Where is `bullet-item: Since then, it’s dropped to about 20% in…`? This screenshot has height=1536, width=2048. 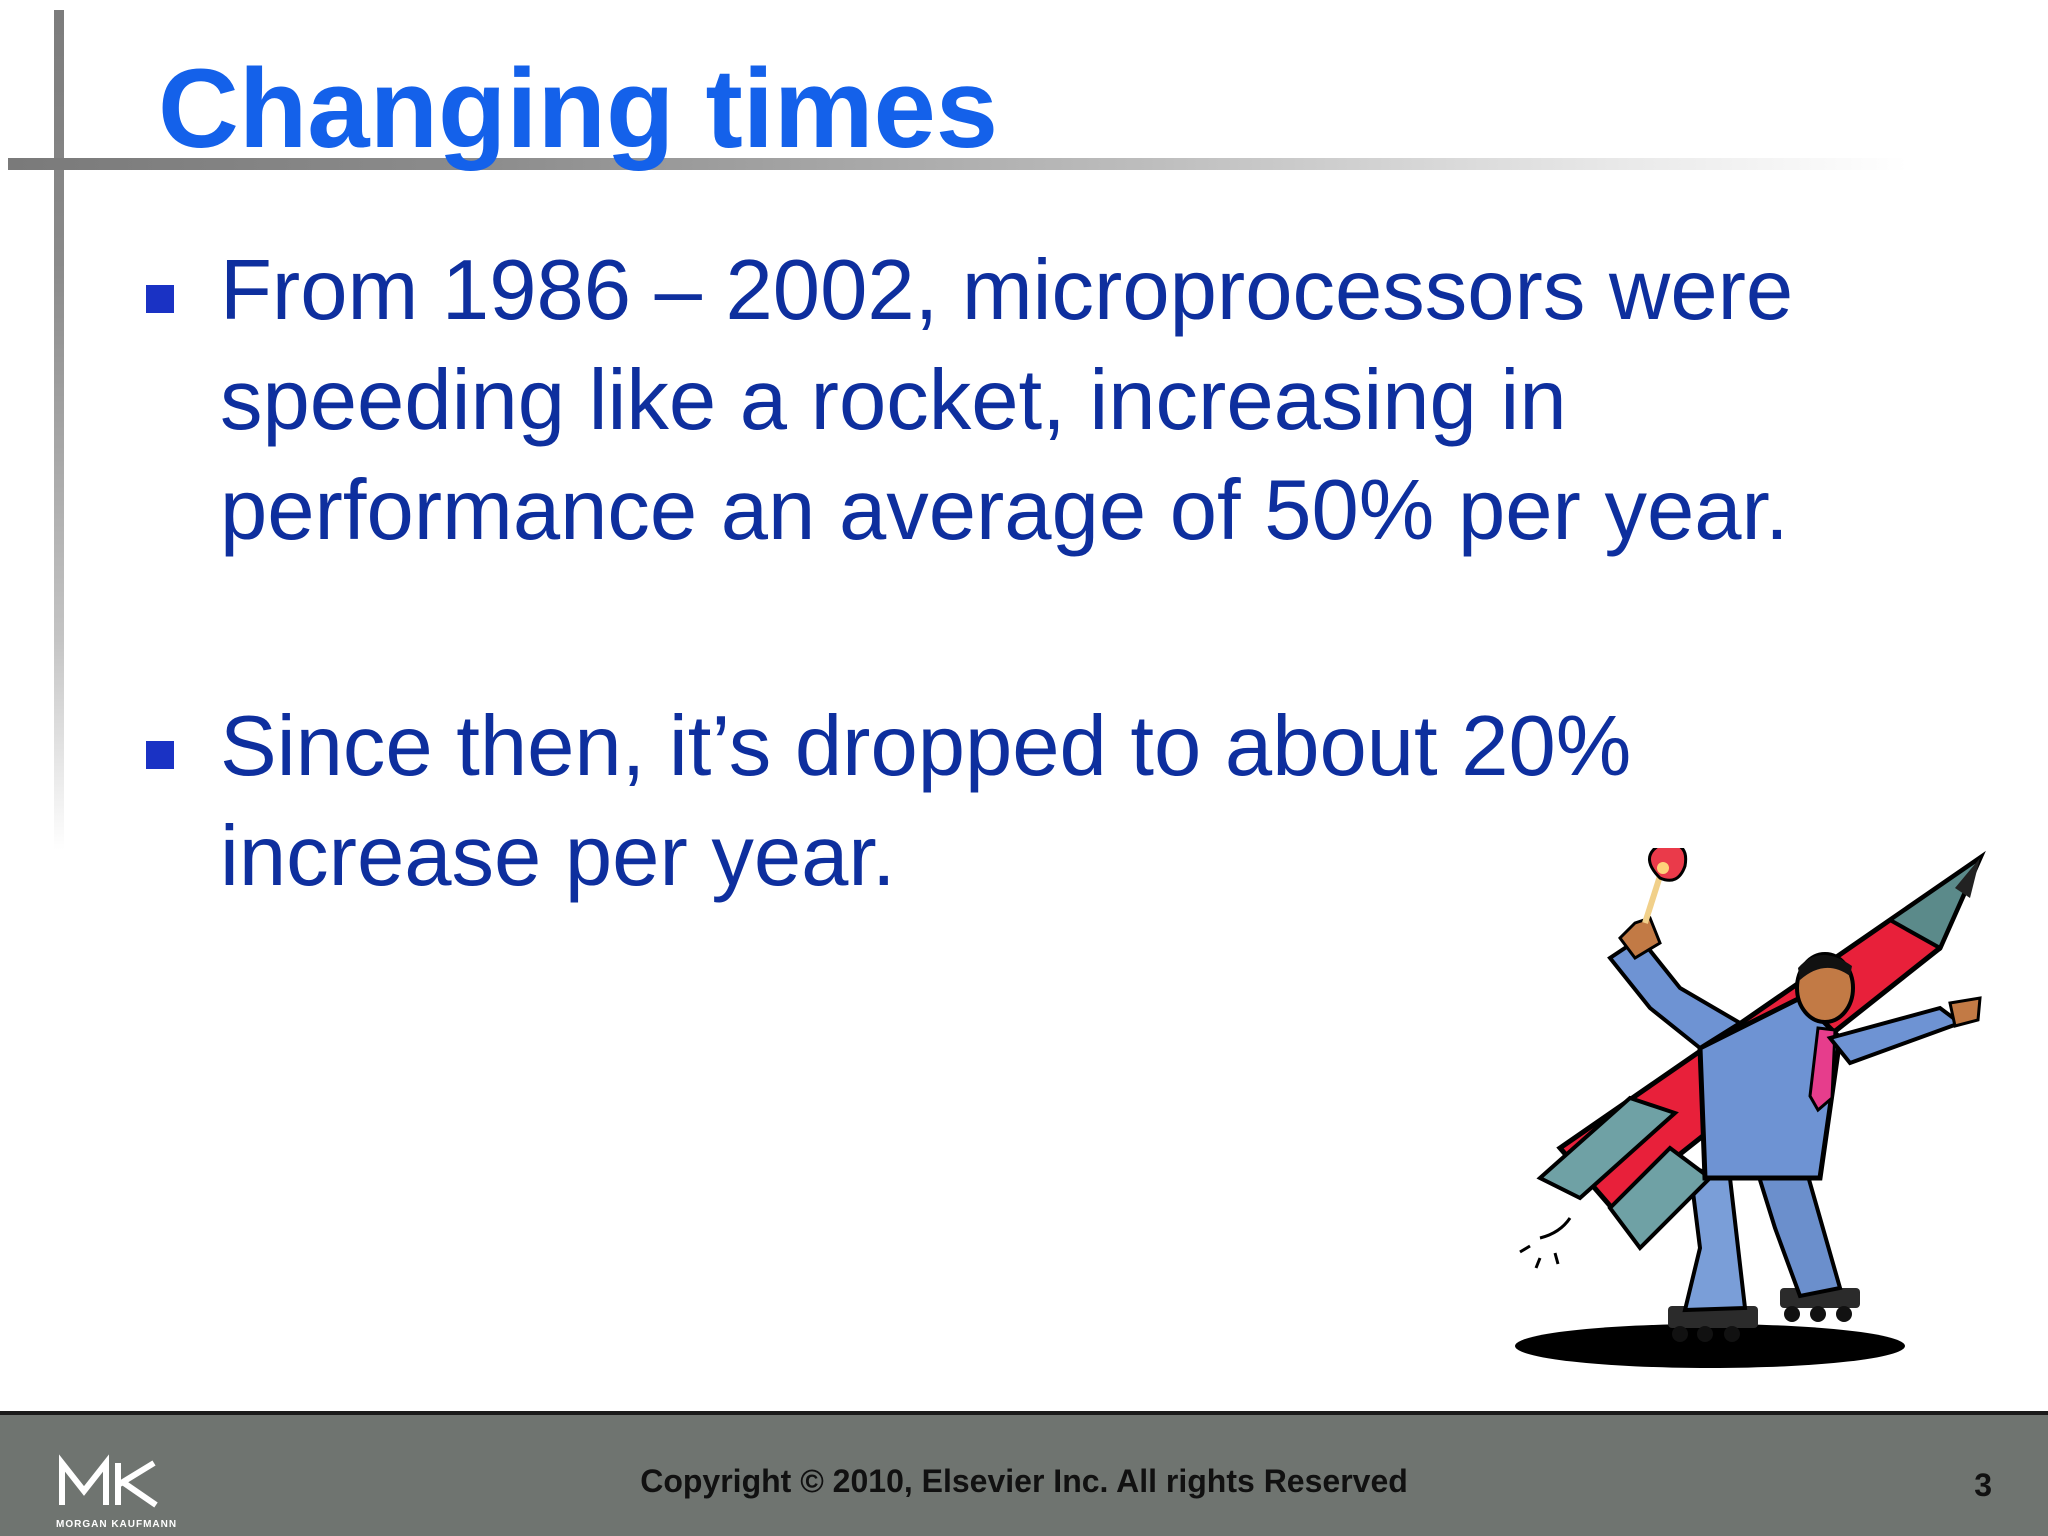
bullet-item: Since then, it’s dropped to about 20% in… is located at coordinates (1030, 802).